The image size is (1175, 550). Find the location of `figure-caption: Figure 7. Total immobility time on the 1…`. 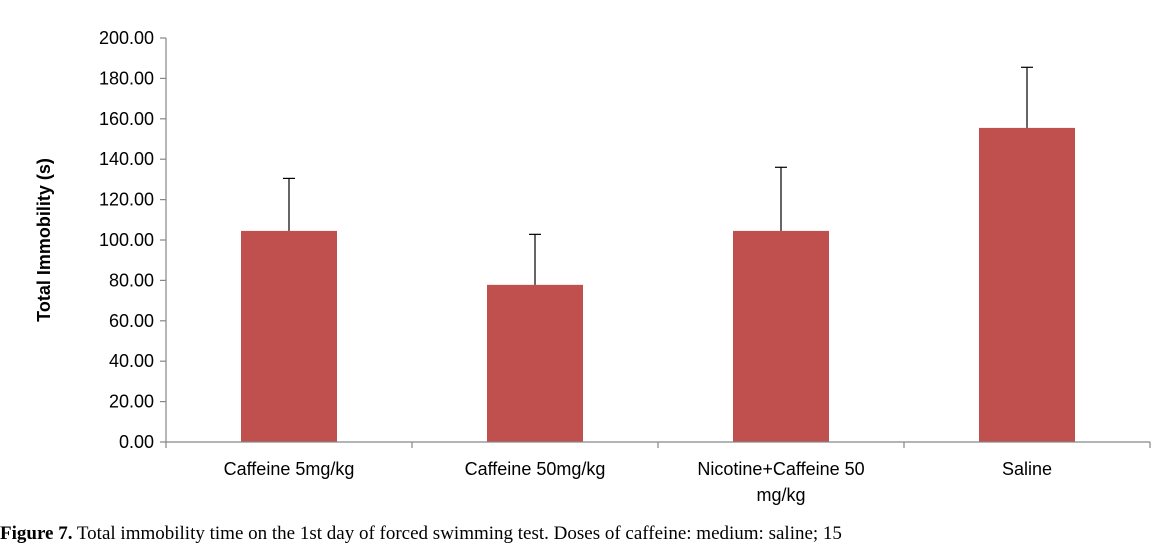

figure-caption: Figure 7. Total immobility time on the 1… is located at coordinates (587, 534).